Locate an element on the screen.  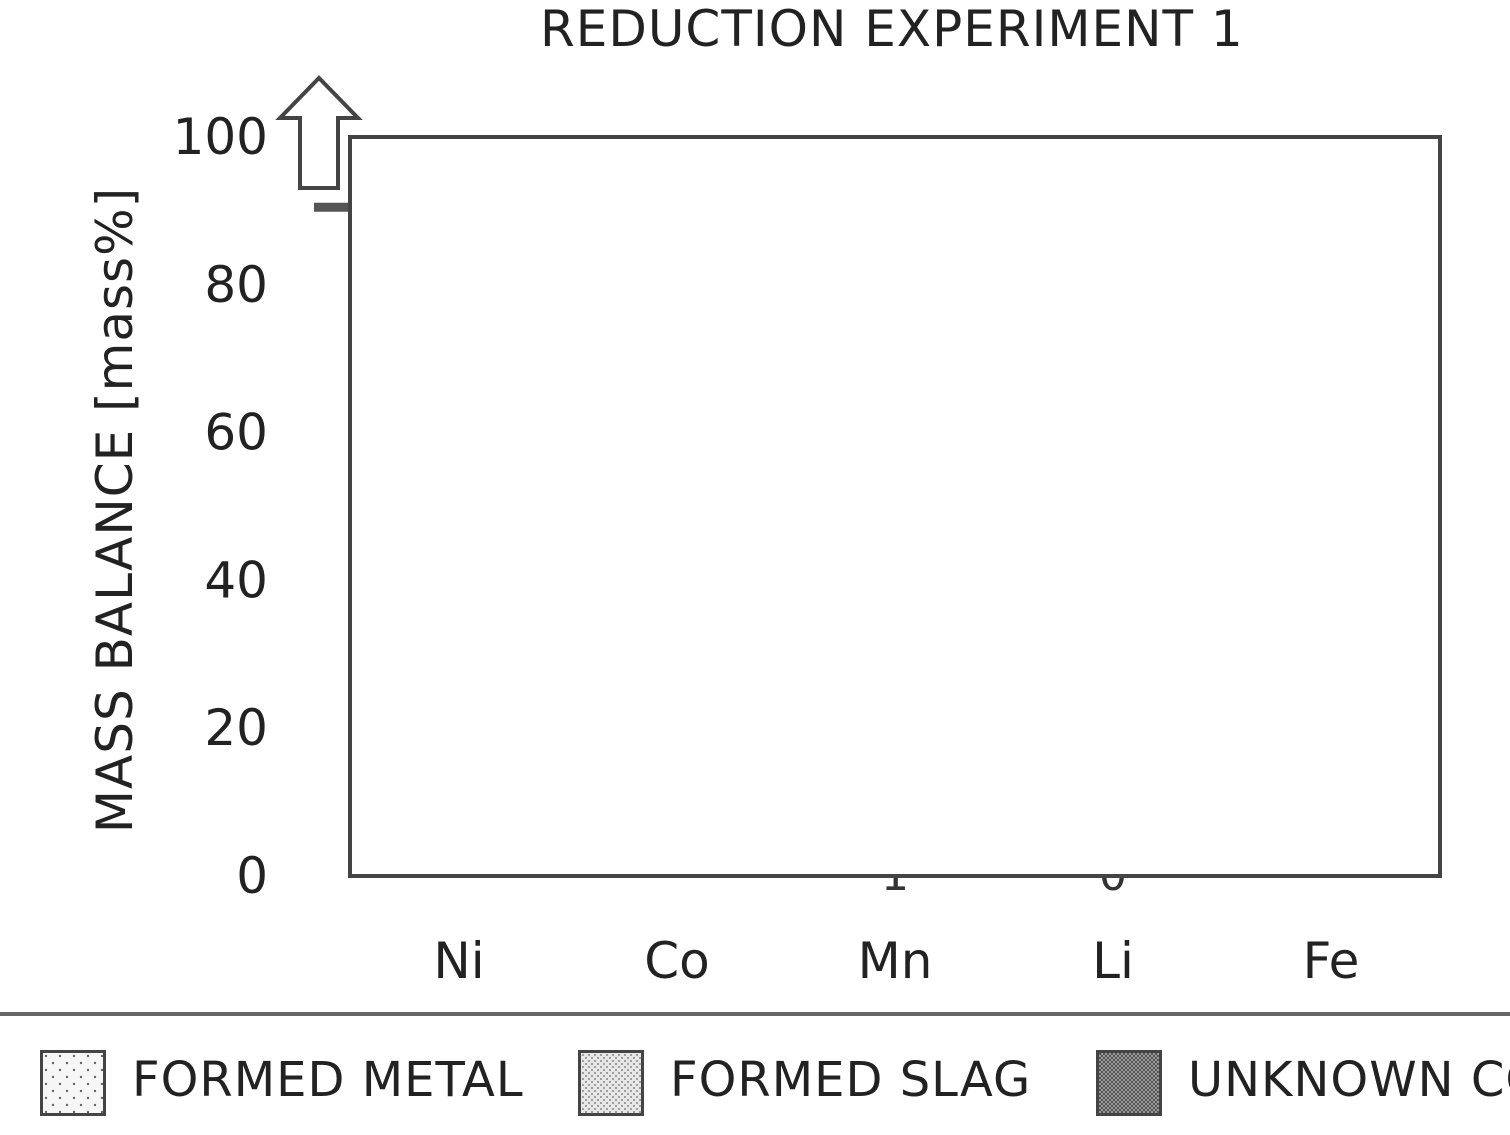
legend-swatch-formed-slag is located at coordinates (611, 1083).